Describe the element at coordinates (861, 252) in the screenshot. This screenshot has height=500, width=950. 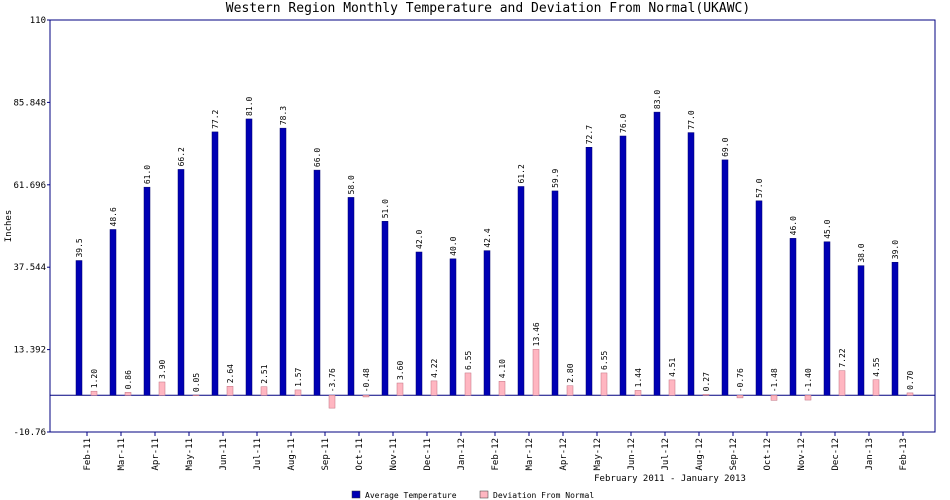
I see `value-label: 38.0` at that location.